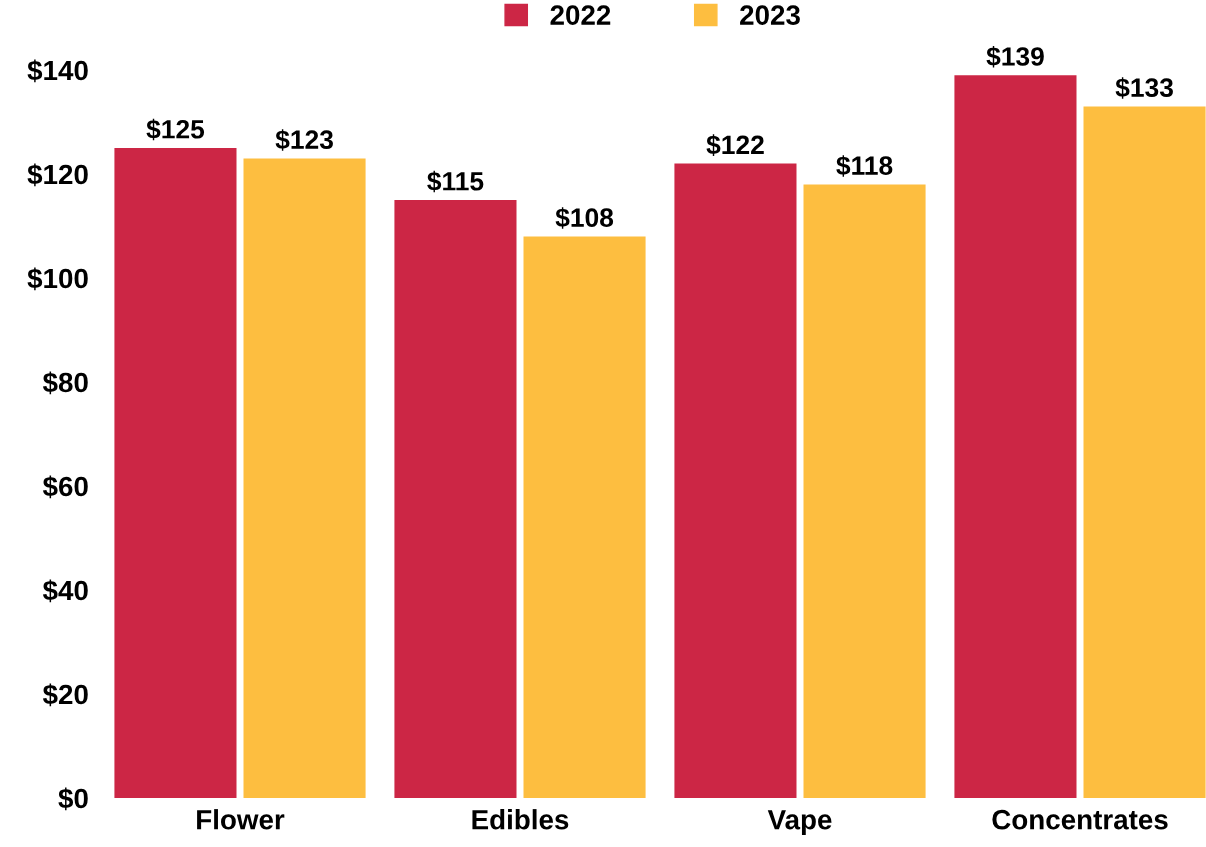 This screenshot has width=1206, height=847. I want to click on x-tick-label: Vape, so click(799, 823).